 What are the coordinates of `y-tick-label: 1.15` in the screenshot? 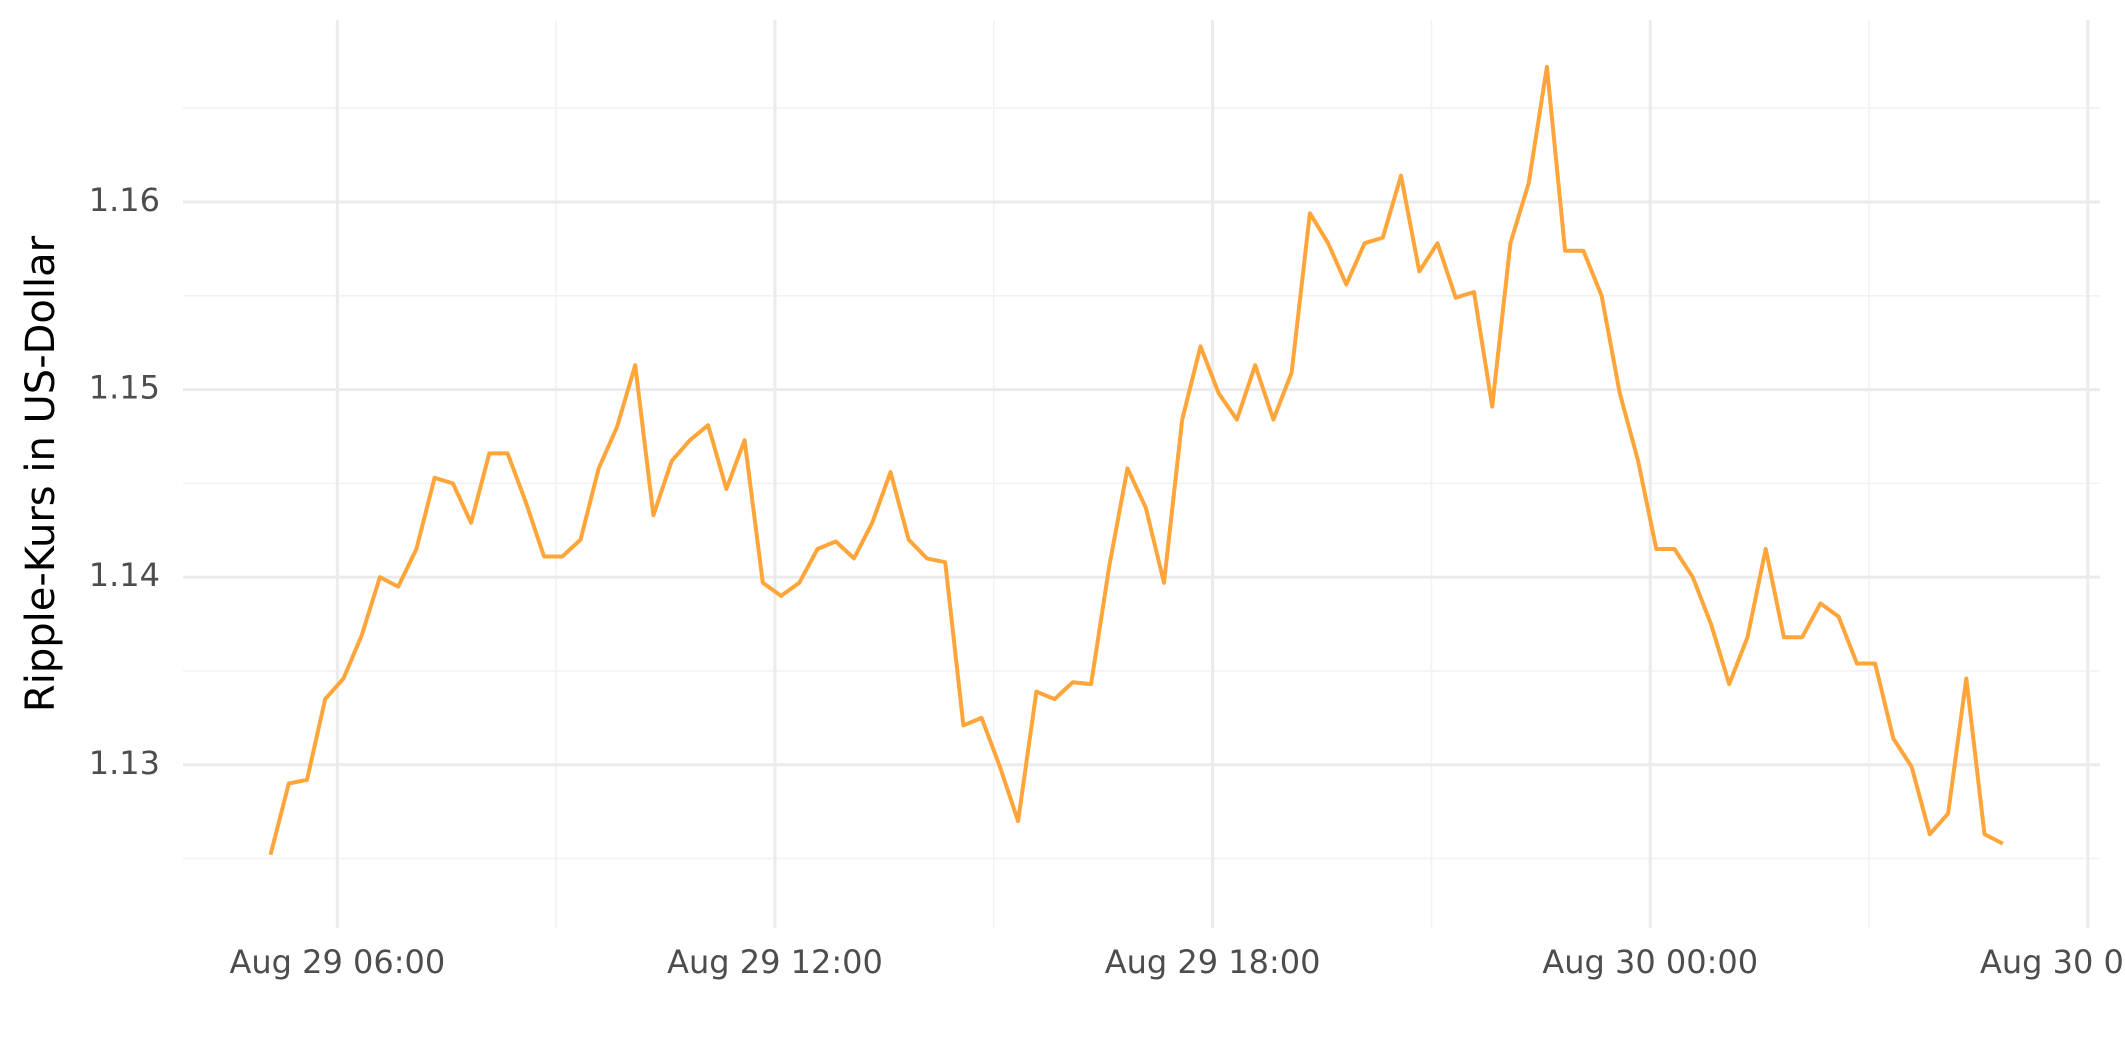 It's located at (124, 388).